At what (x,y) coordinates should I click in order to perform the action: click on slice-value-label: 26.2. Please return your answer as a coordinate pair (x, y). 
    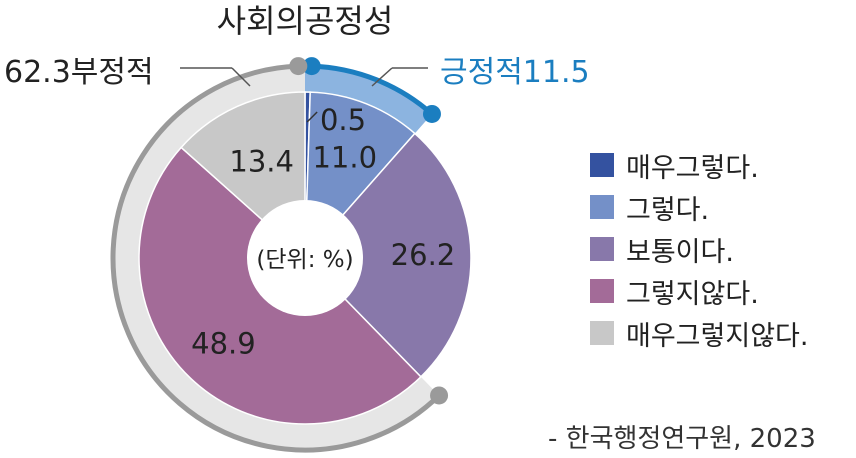
    Looking at the image, I should click on (423, 255).